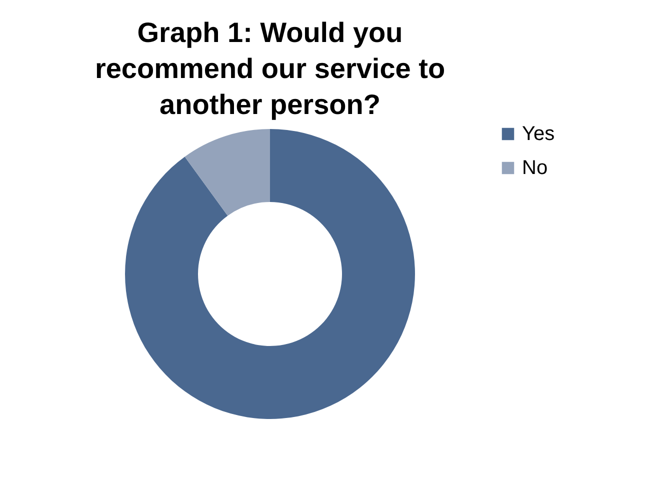 This screenshot has height=499, width=671. What do you see at coordinates (270, 68) in the screenshot?
I see `chart-title: Graph 1: Would you recommend our service to another person?` at bounding box center [270, 68].